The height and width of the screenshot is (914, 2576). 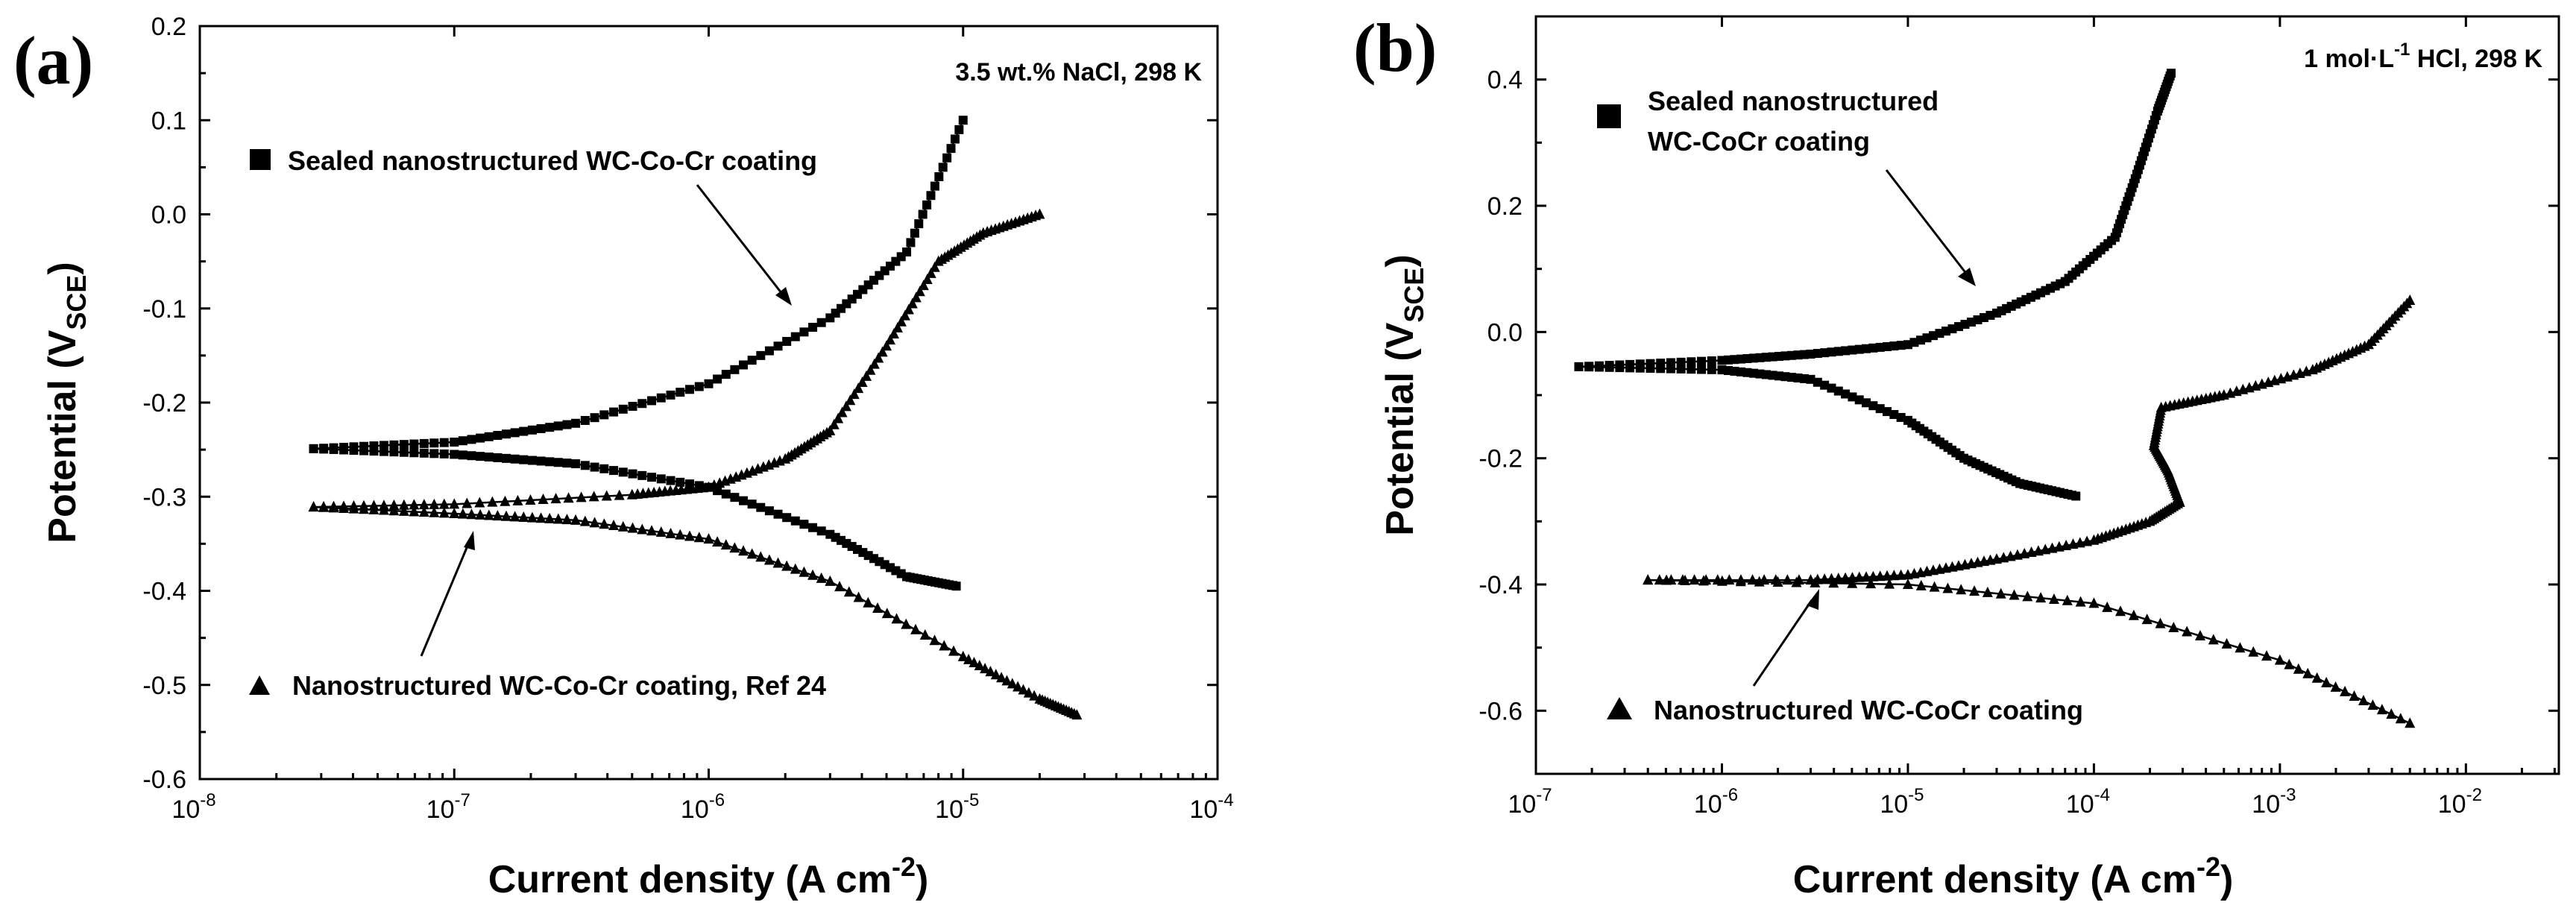 I want to click on y-axis-title-a: Potential (VSCE), so click(x=66, y=402).